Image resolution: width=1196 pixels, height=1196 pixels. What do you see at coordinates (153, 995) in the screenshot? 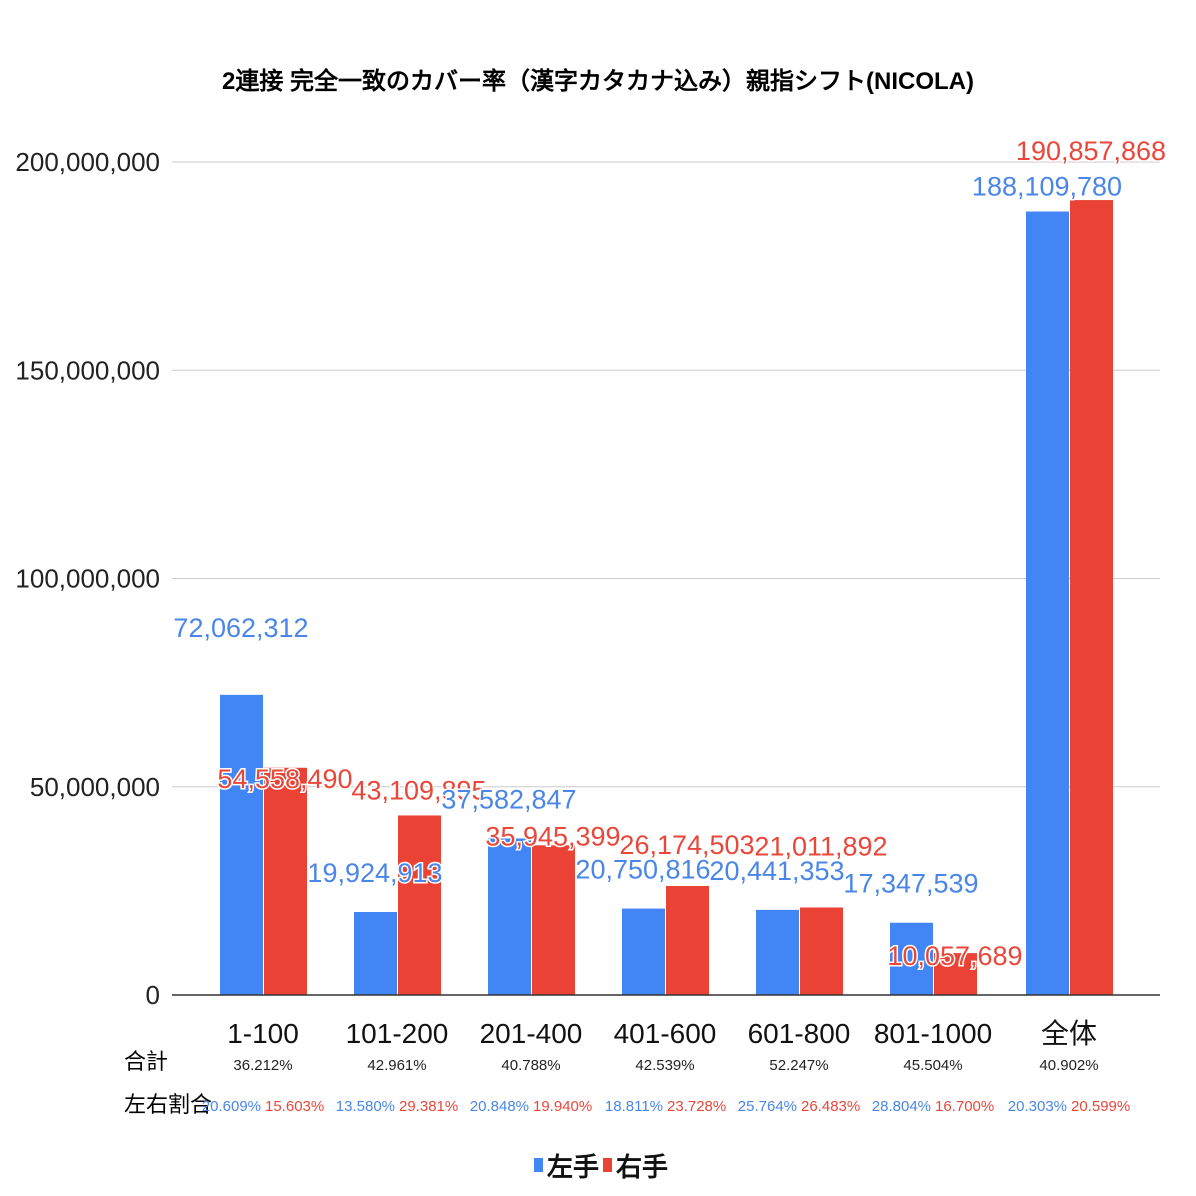
I see `y-tick-label: 0` at bounding box center [153, 995].